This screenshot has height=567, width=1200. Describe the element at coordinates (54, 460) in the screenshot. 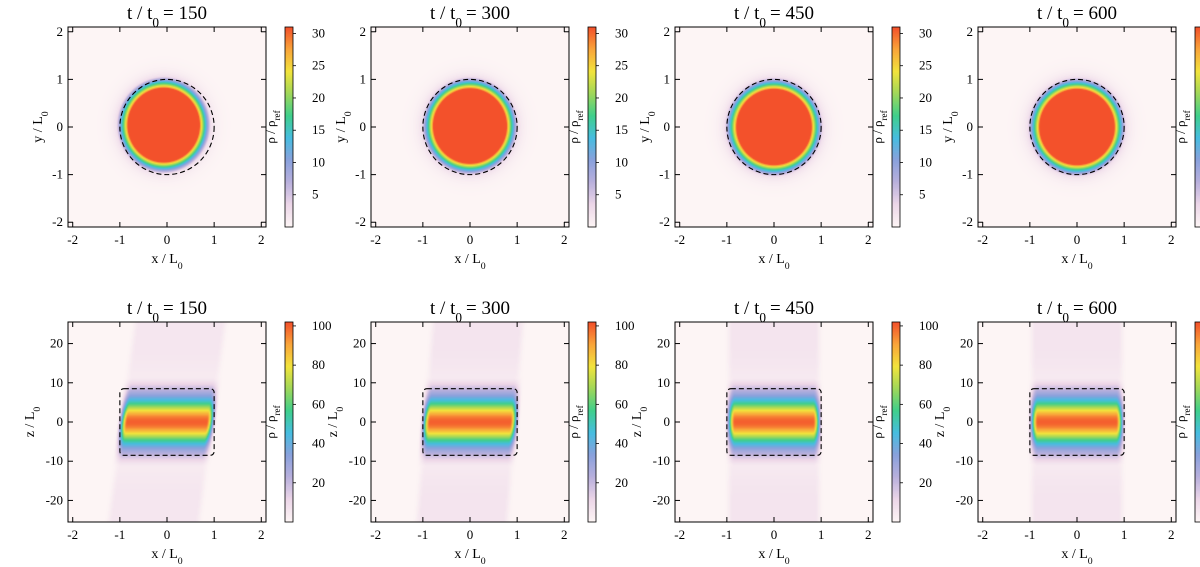

I see `y-tick-label: -10` at that location.